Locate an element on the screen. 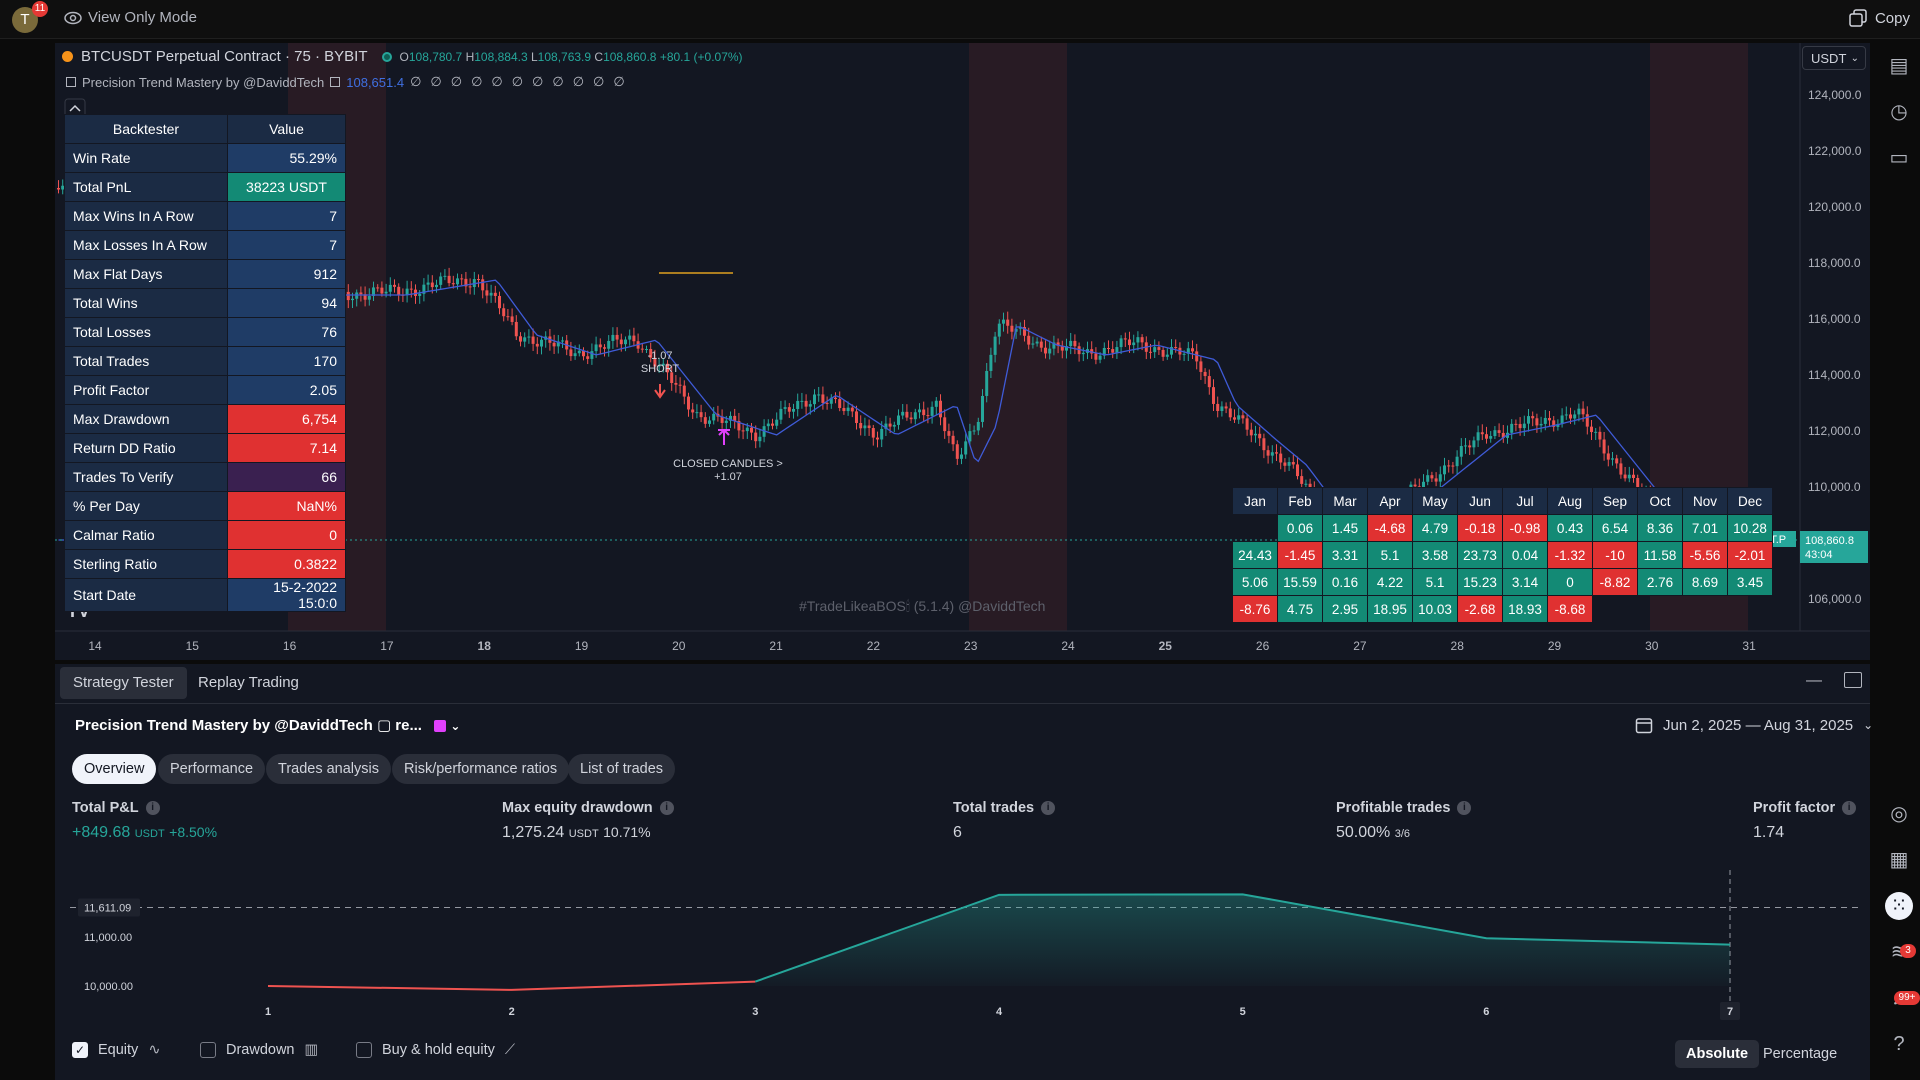 This screenshot has width=1920, height=1080. help-icon: ? is located at coordinates (1899, 1044).